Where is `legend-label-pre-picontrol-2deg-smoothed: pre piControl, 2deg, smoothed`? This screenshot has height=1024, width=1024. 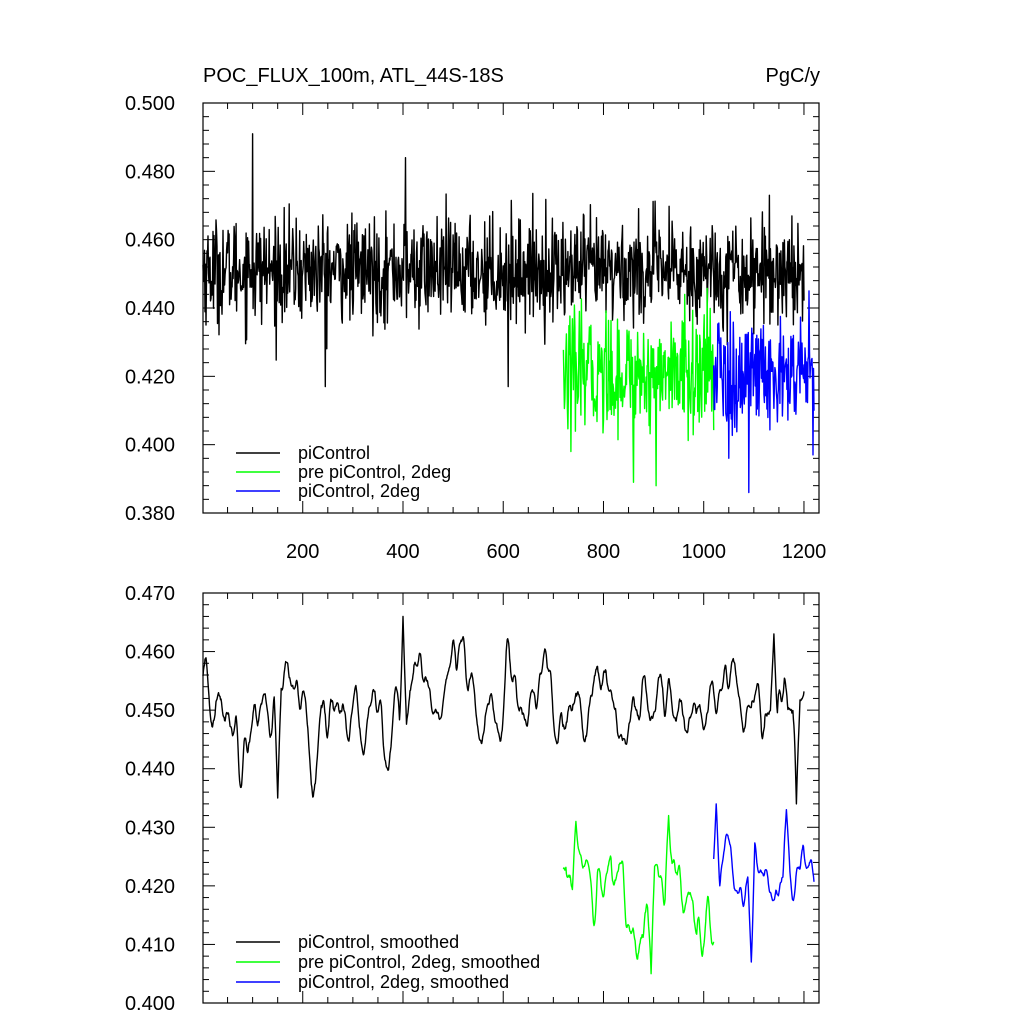 legend-label-pre-picontrol-2deg-smoothed: pre piControl, 2deg, smoothed is located at coordinates (419, 962).